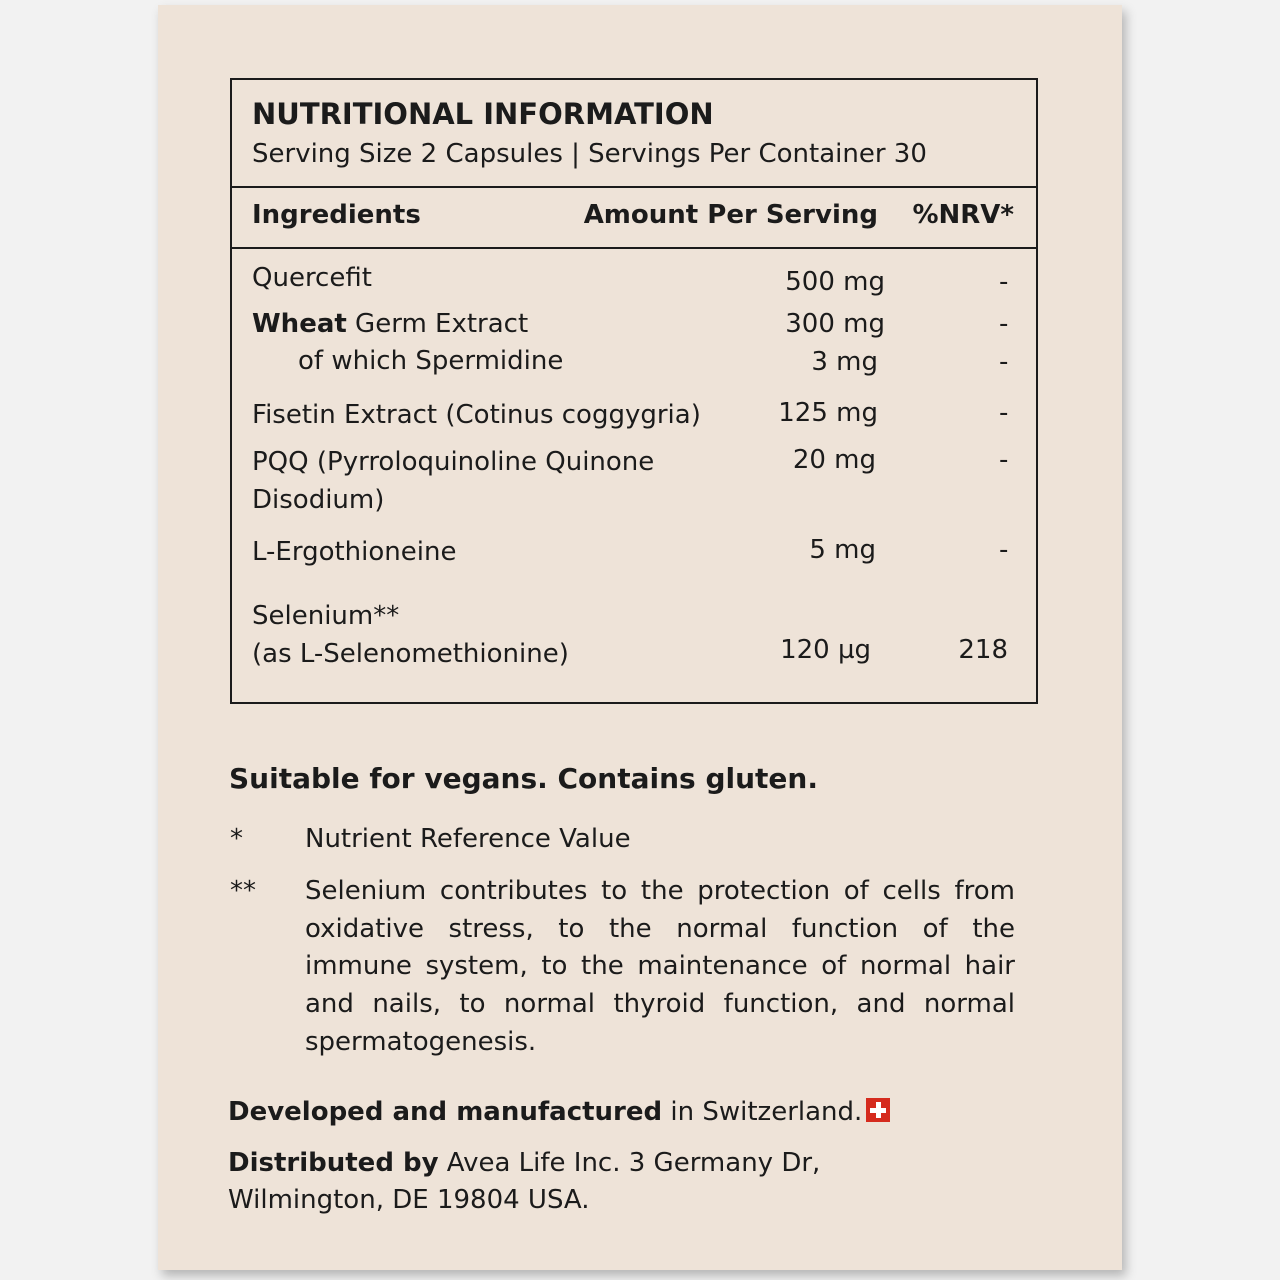 The height and width of the screenshot is (1280, 1280). Describe the element at coordinates (390, 324) in the screenshot. I see `ingredient-name: Wheat Germ Extract` at that location.